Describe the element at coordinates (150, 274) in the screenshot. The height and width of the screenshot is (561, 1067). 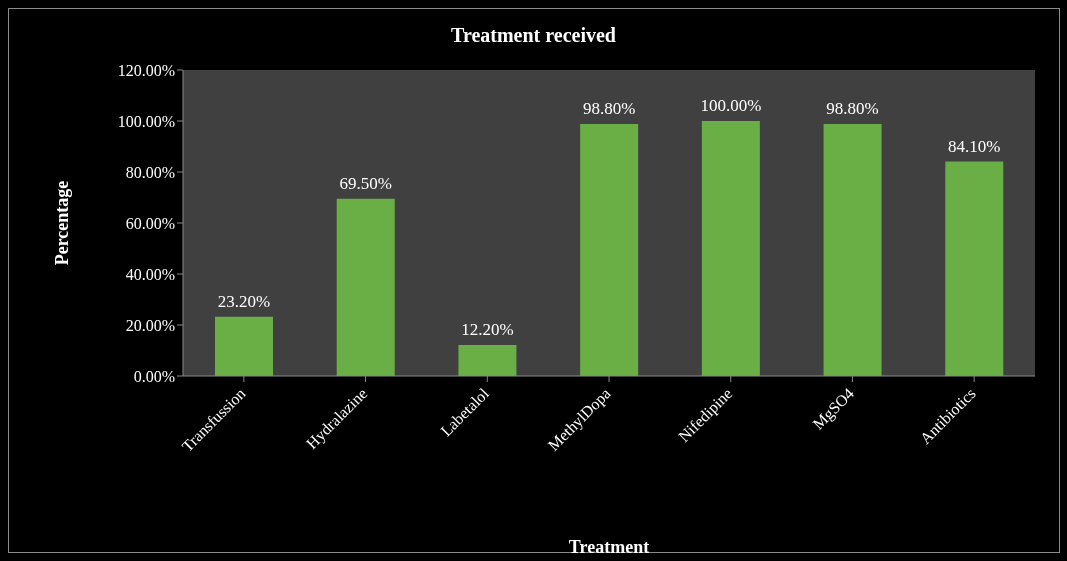
I see `y-tick-label: 40.00%` at that location.